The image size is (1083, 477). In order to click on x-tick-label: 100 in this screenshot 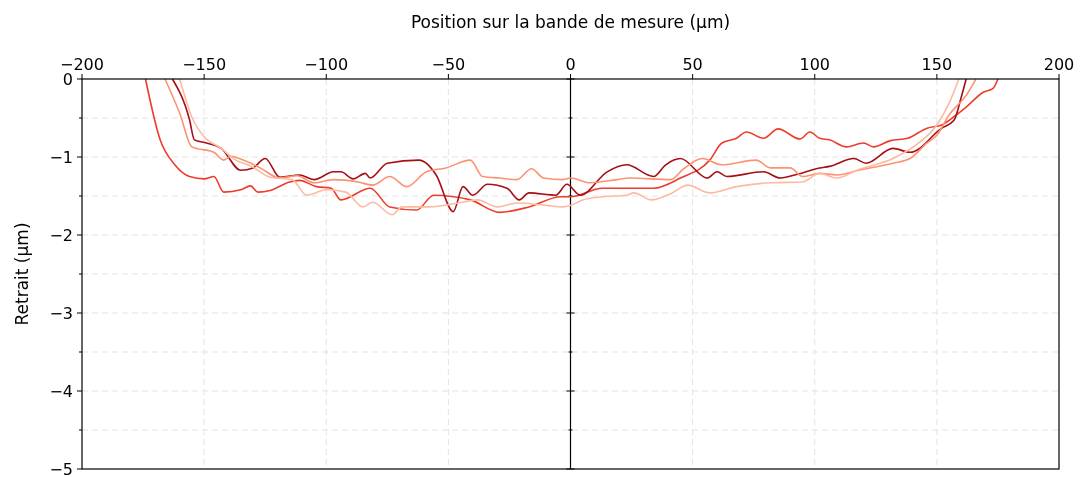, I will do `click(815, 64)`.